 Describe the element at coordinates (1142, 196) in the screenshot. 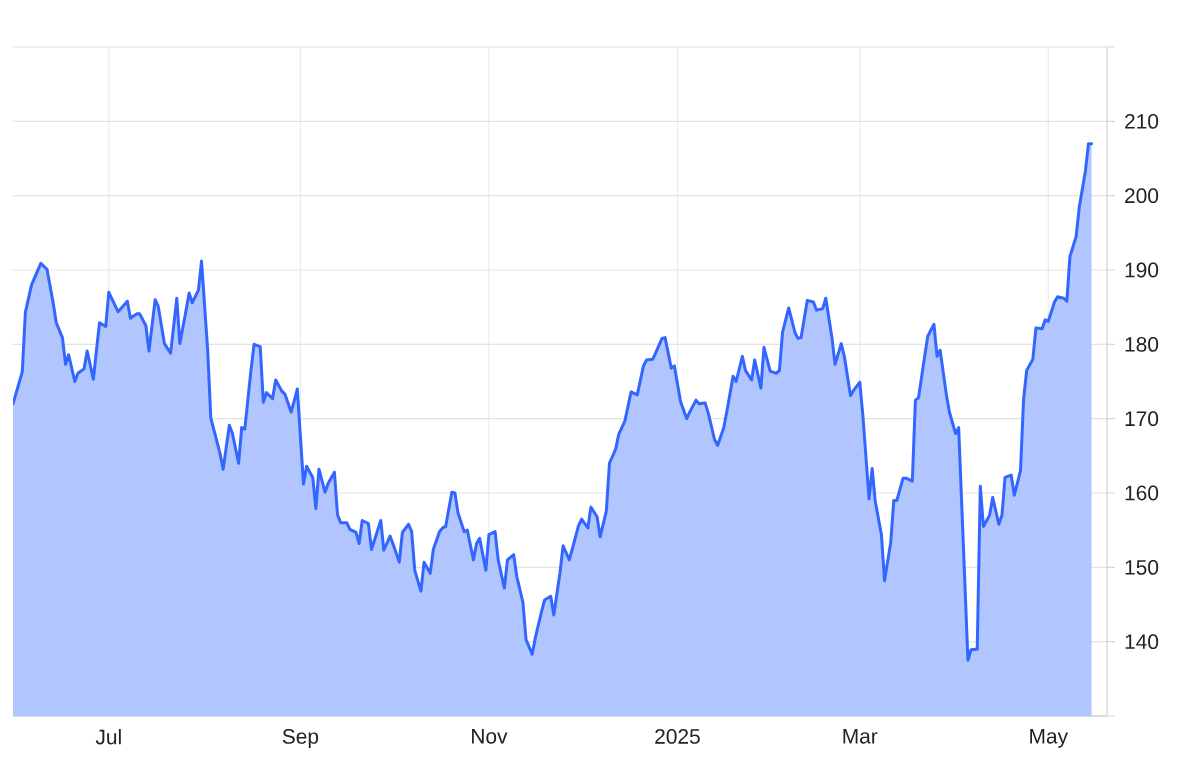

I see `y-tick-label: 200` at that location.